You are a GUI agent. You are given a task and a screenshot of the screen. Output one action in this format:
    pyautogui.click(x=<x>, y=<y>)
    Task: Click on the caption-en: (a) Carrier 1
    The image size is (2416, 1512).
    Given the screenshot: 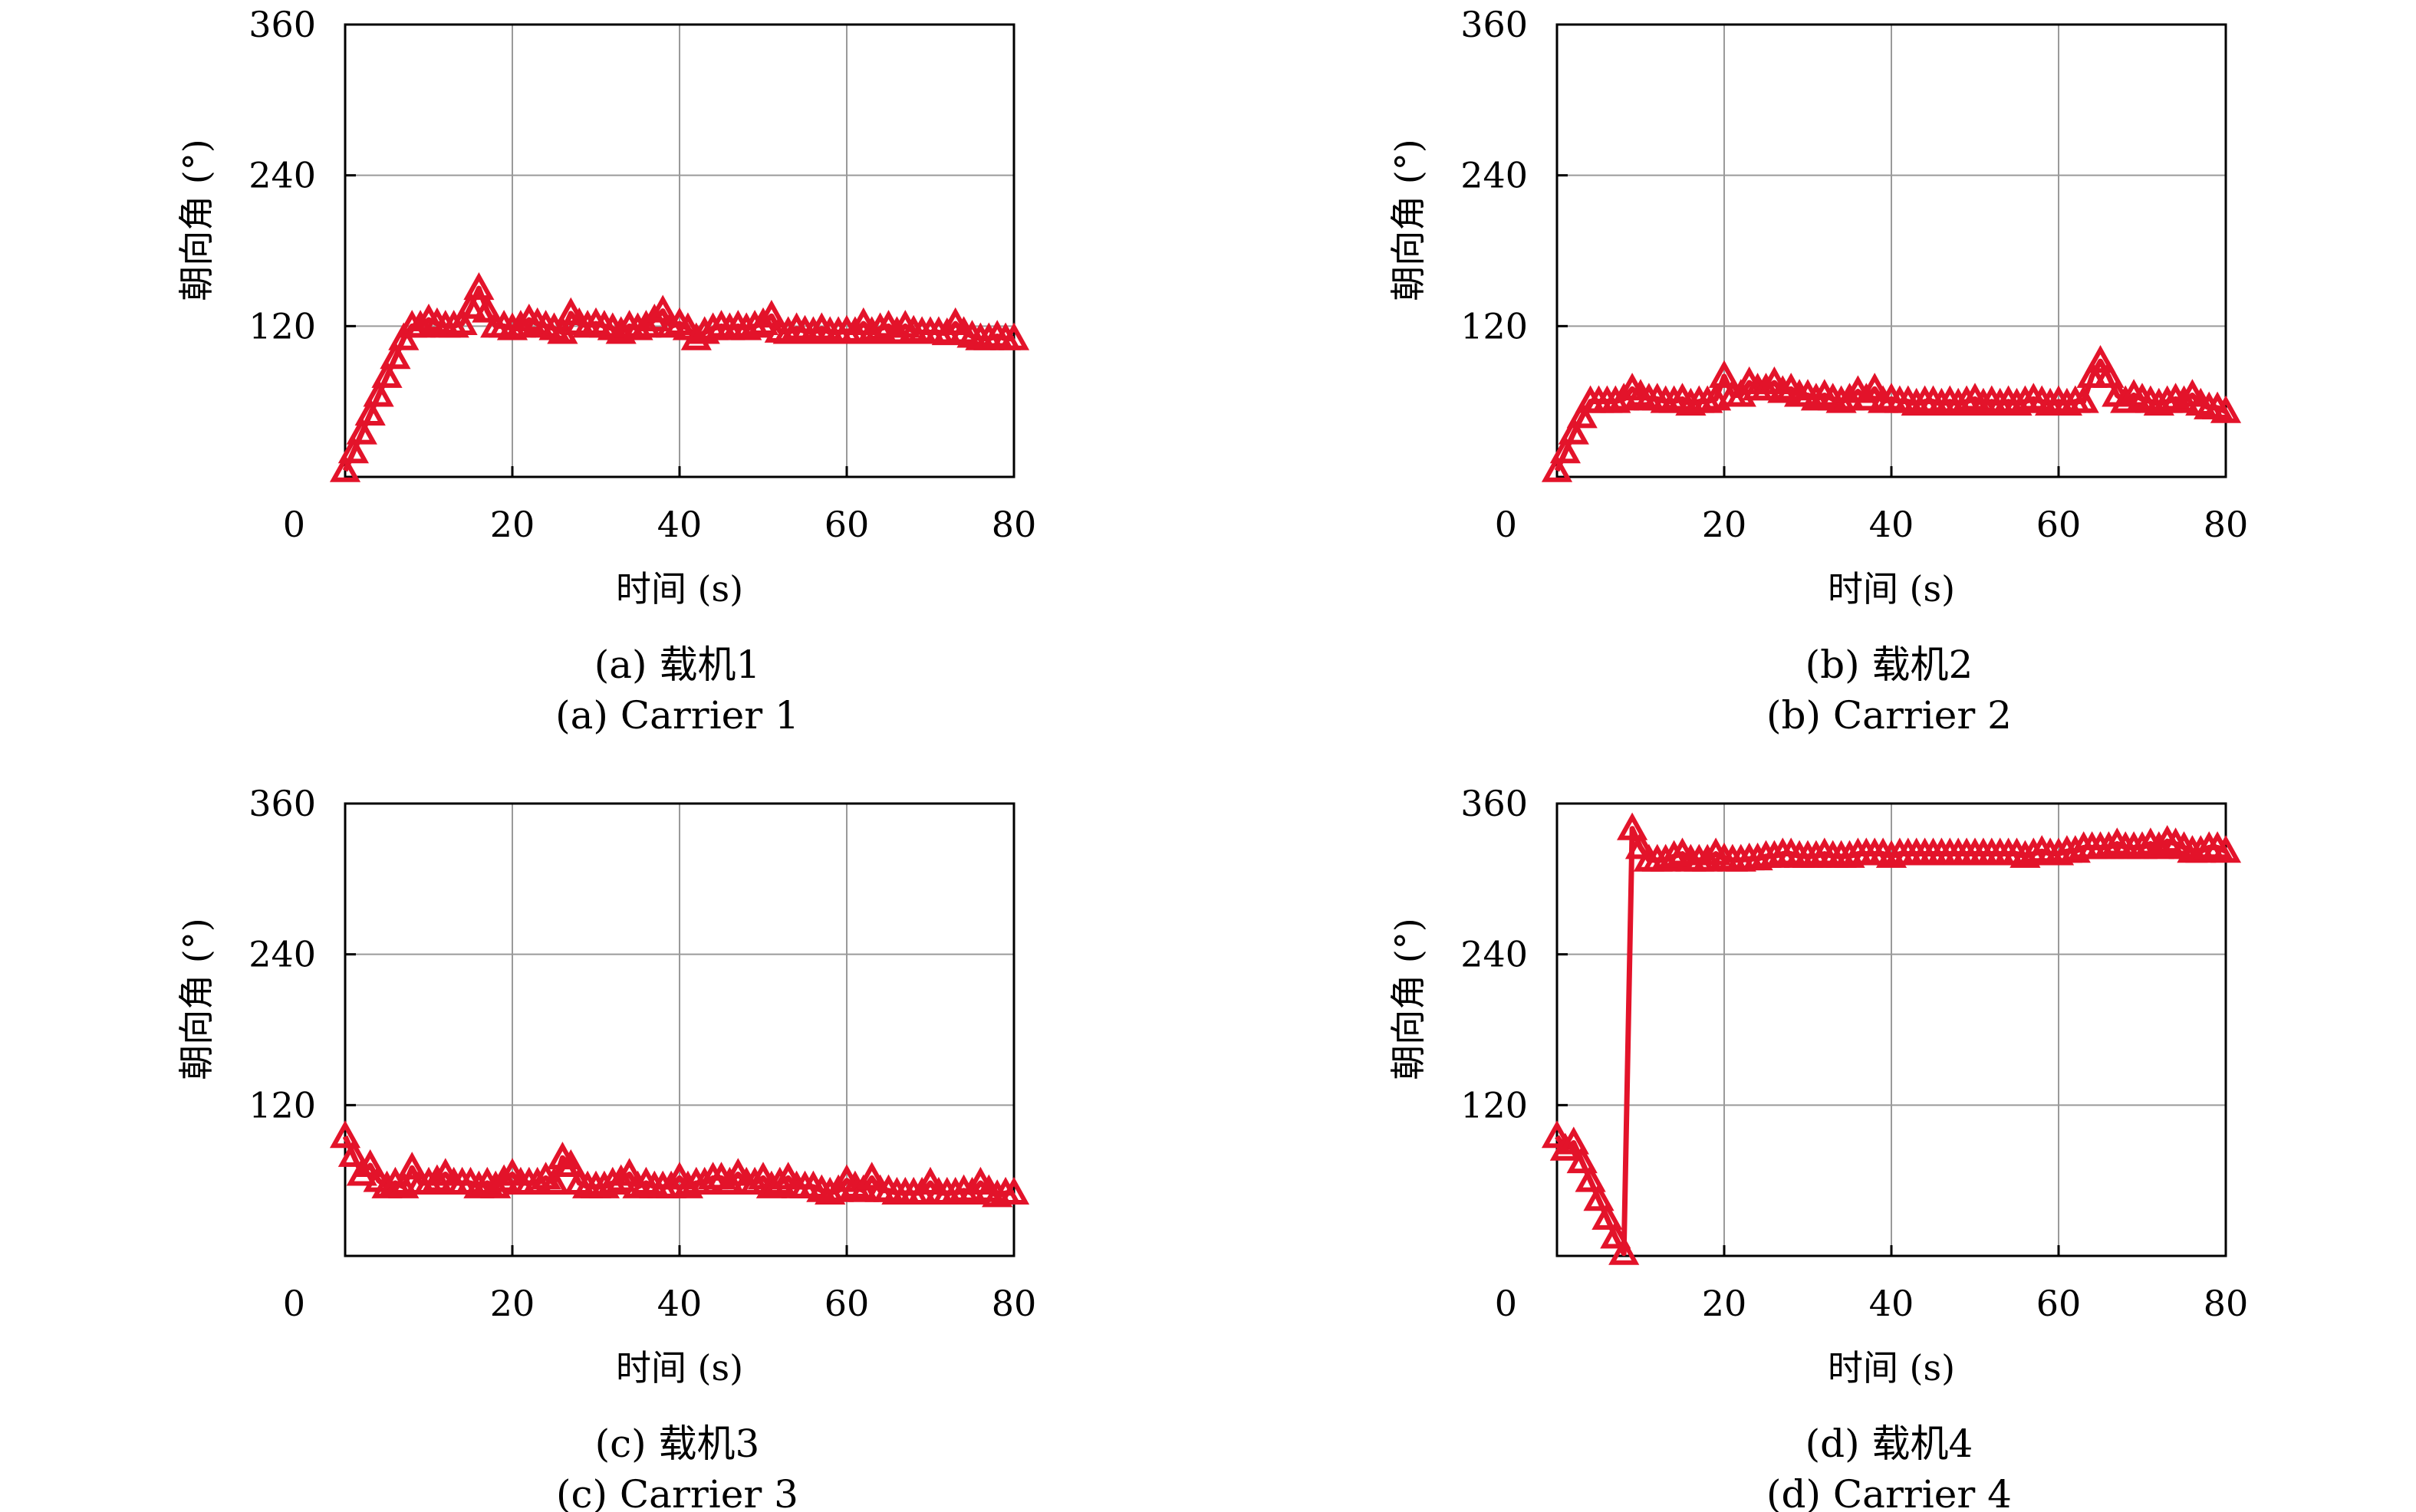 What is the action you would take?
    pyautogui.click(x=677, y=715)
    